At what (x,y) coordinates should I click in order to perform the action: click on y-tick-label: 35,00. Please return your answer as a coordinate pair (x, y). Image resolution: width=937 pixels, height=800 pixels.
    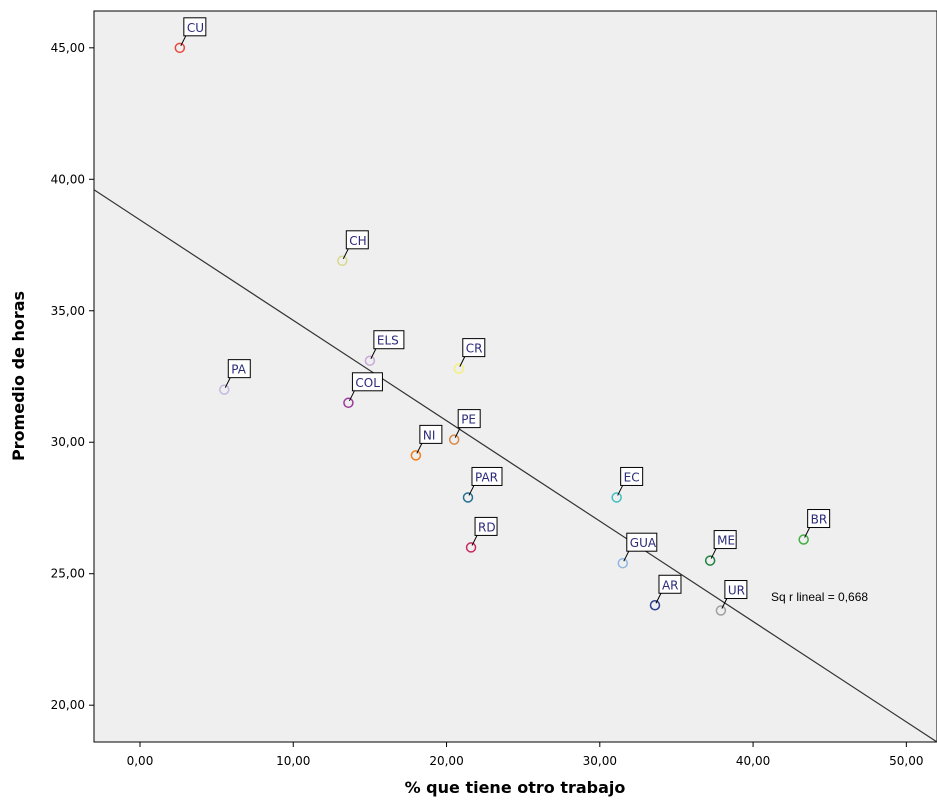
    Looking at the image, I should click on (68, 311).